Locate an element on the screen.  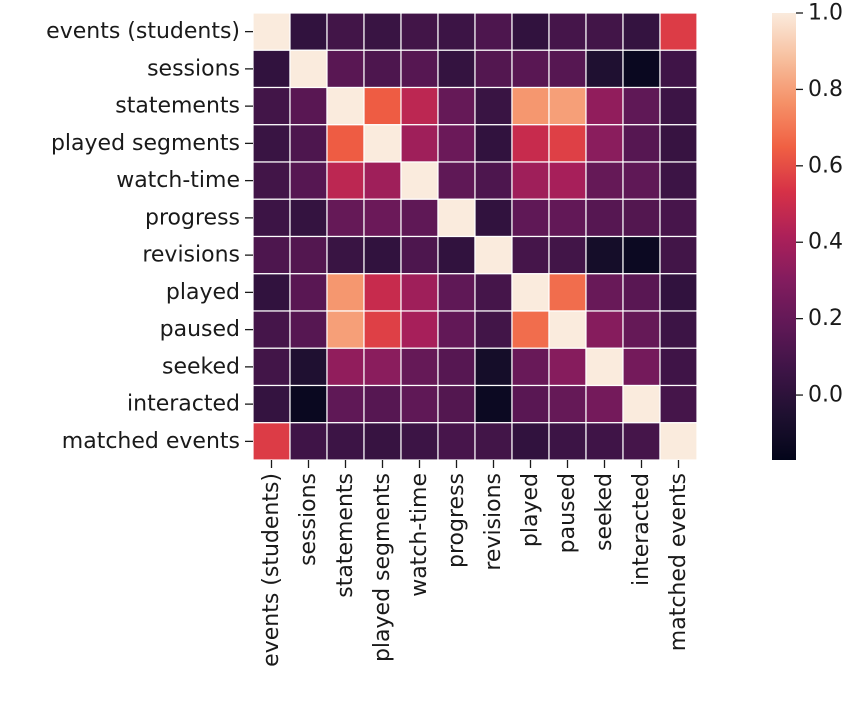
colorbar-tick-label: 0.0 is located at coordinates (825, 395).